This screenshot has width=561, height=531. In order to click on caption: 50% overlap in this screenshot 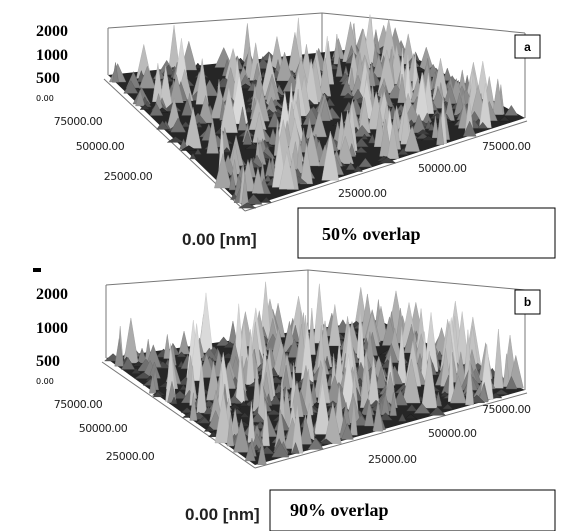, I will do `click(371, 234)`.